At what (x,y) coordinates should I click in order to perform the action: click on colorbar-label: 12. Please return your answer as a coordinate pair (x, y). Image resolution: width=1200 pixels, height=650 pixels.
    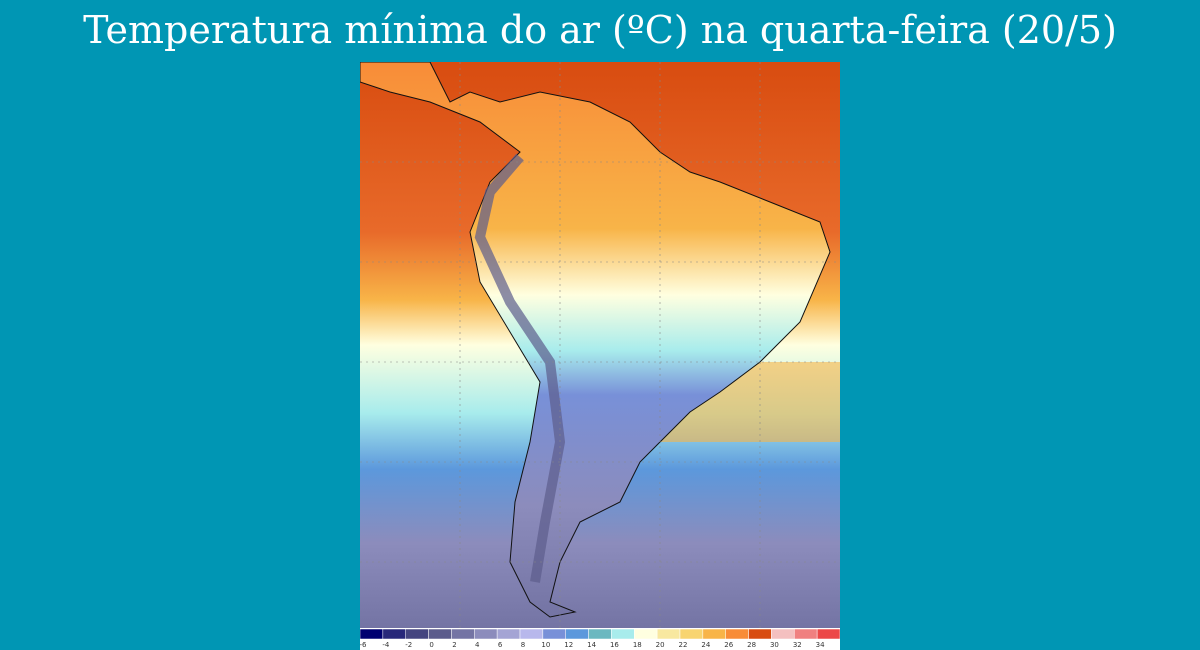
    Looking at the image, I should click on (568, 645).